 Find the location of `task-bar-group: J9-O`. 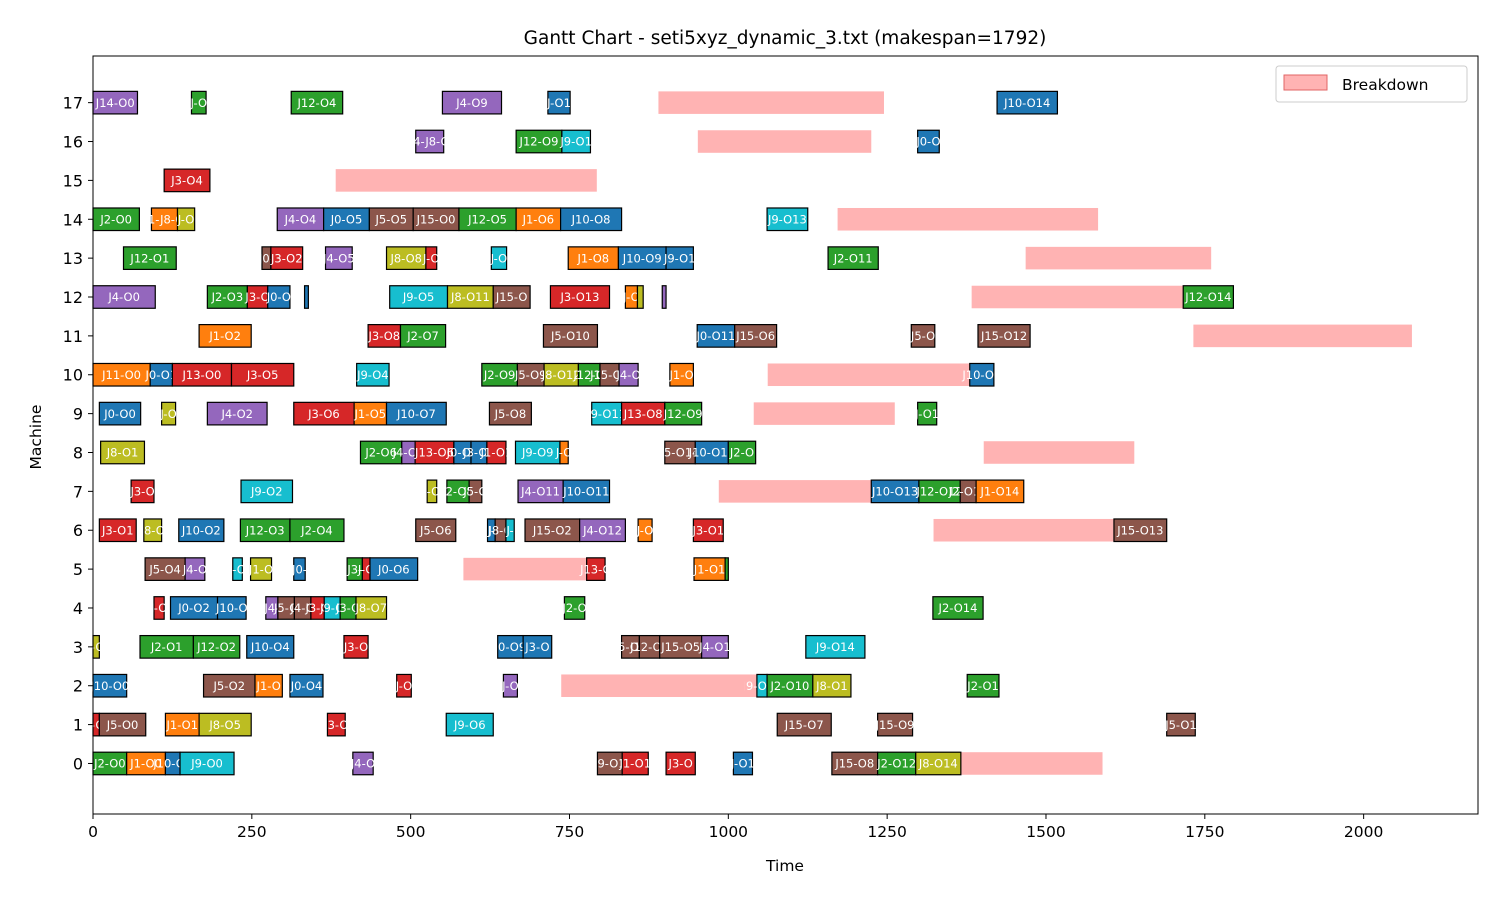

task-bar-group: J9-O is located at coordinates (331, 608).